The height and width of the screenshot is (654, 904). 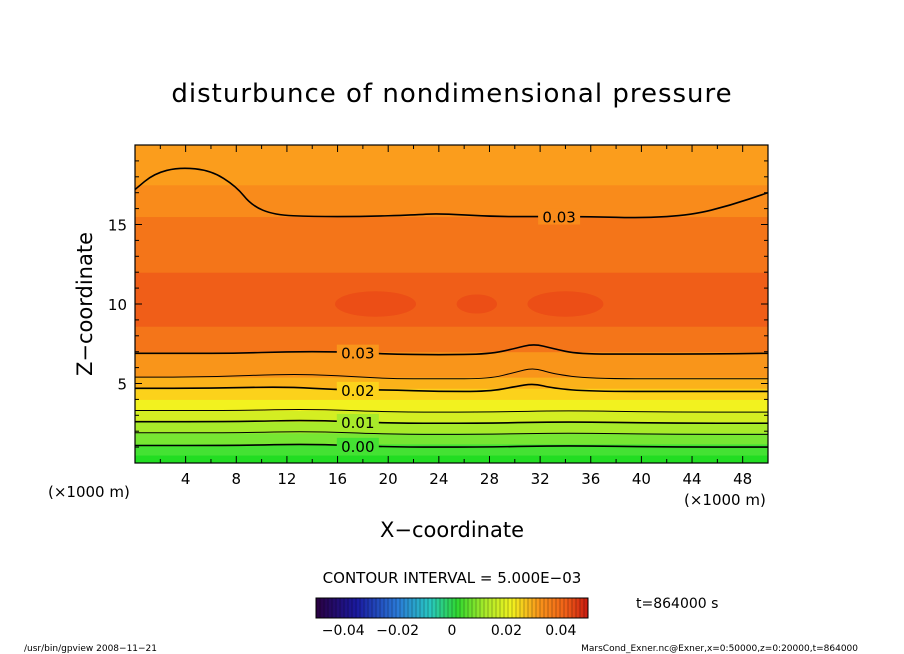 What do you see at coordinates (677, 604) in the screenshot?
I see `time-text: t=864000 s` at bounding box center [677, 604].